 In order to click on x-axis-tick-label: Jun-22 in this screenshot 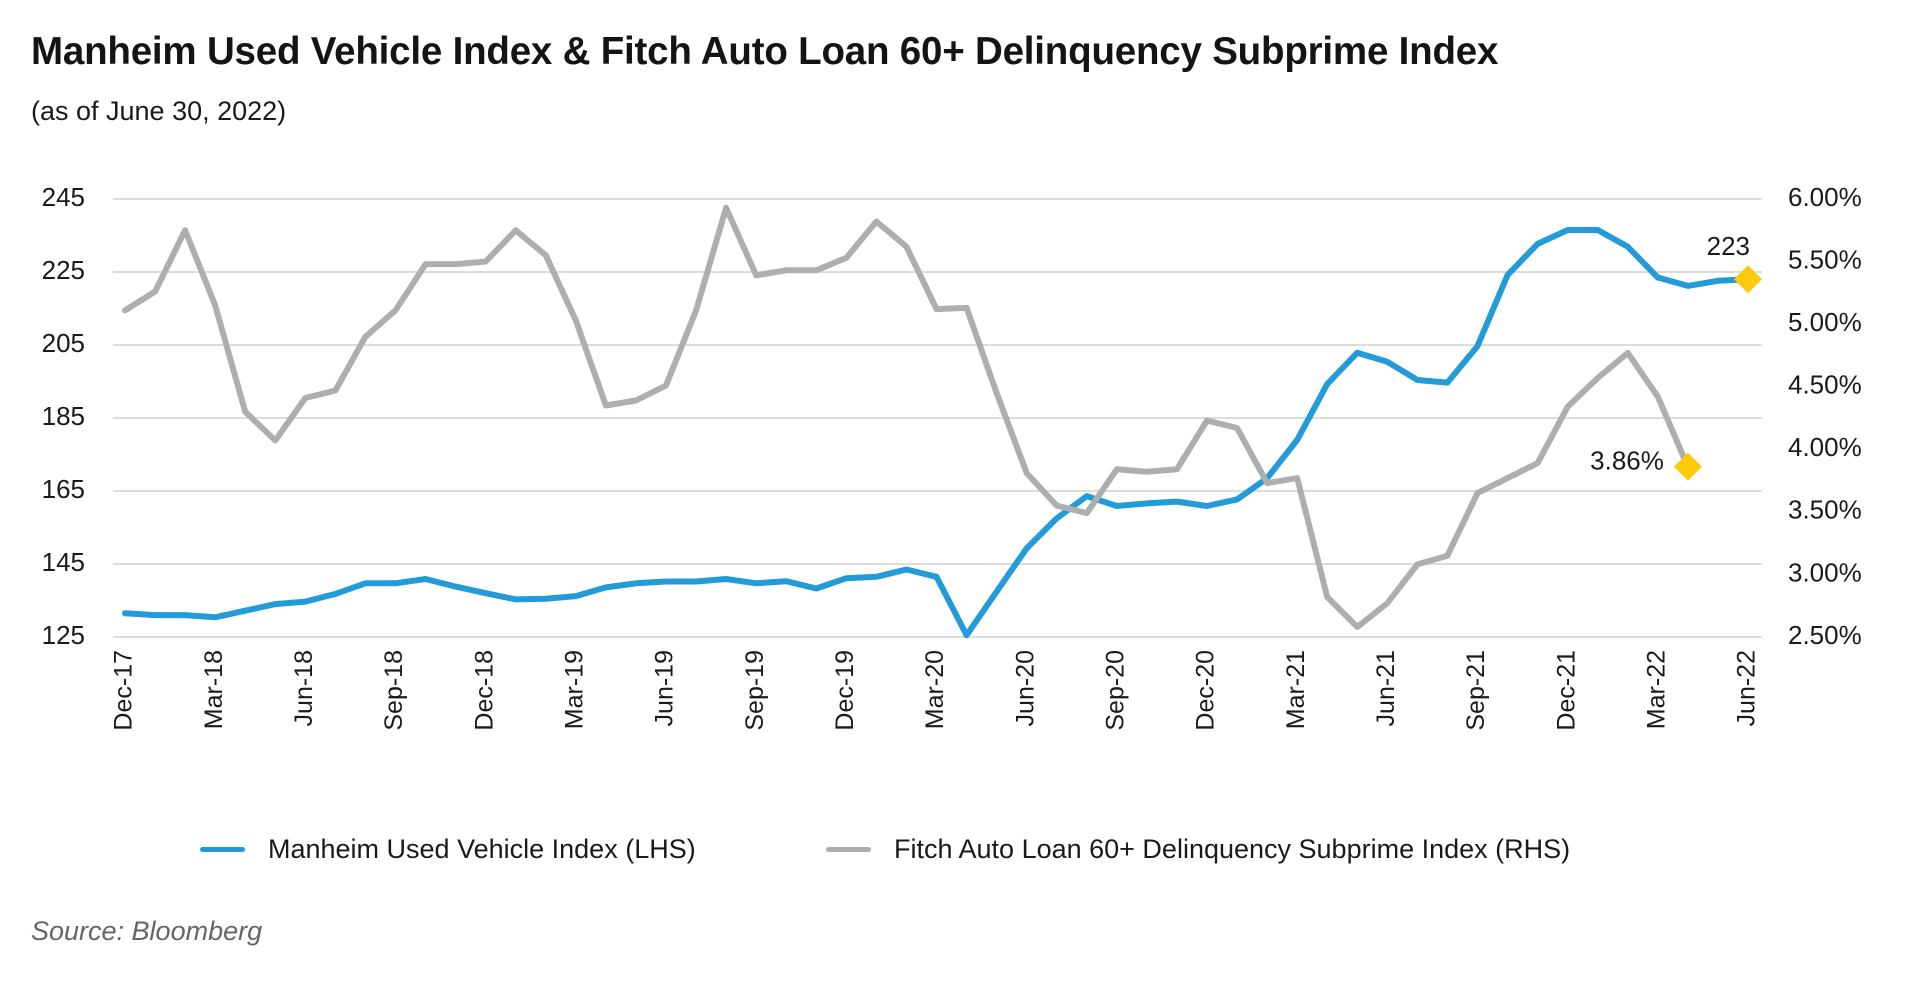, I will do `click(1747, 688)`.